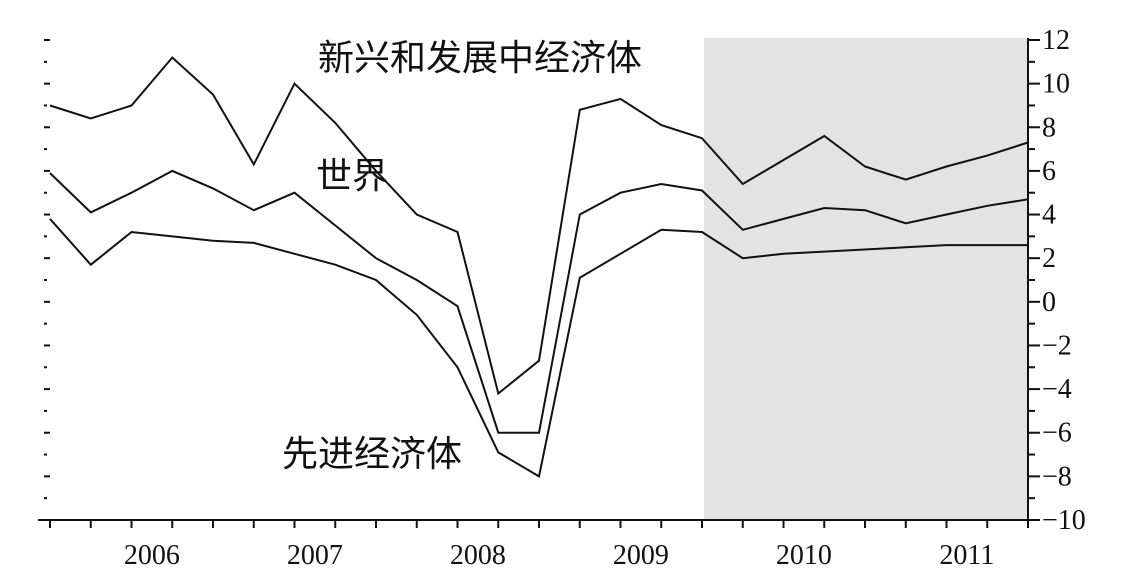 The image size is (1122, 570). I want to click on y-tick-label: −8, so click(1057, 476).